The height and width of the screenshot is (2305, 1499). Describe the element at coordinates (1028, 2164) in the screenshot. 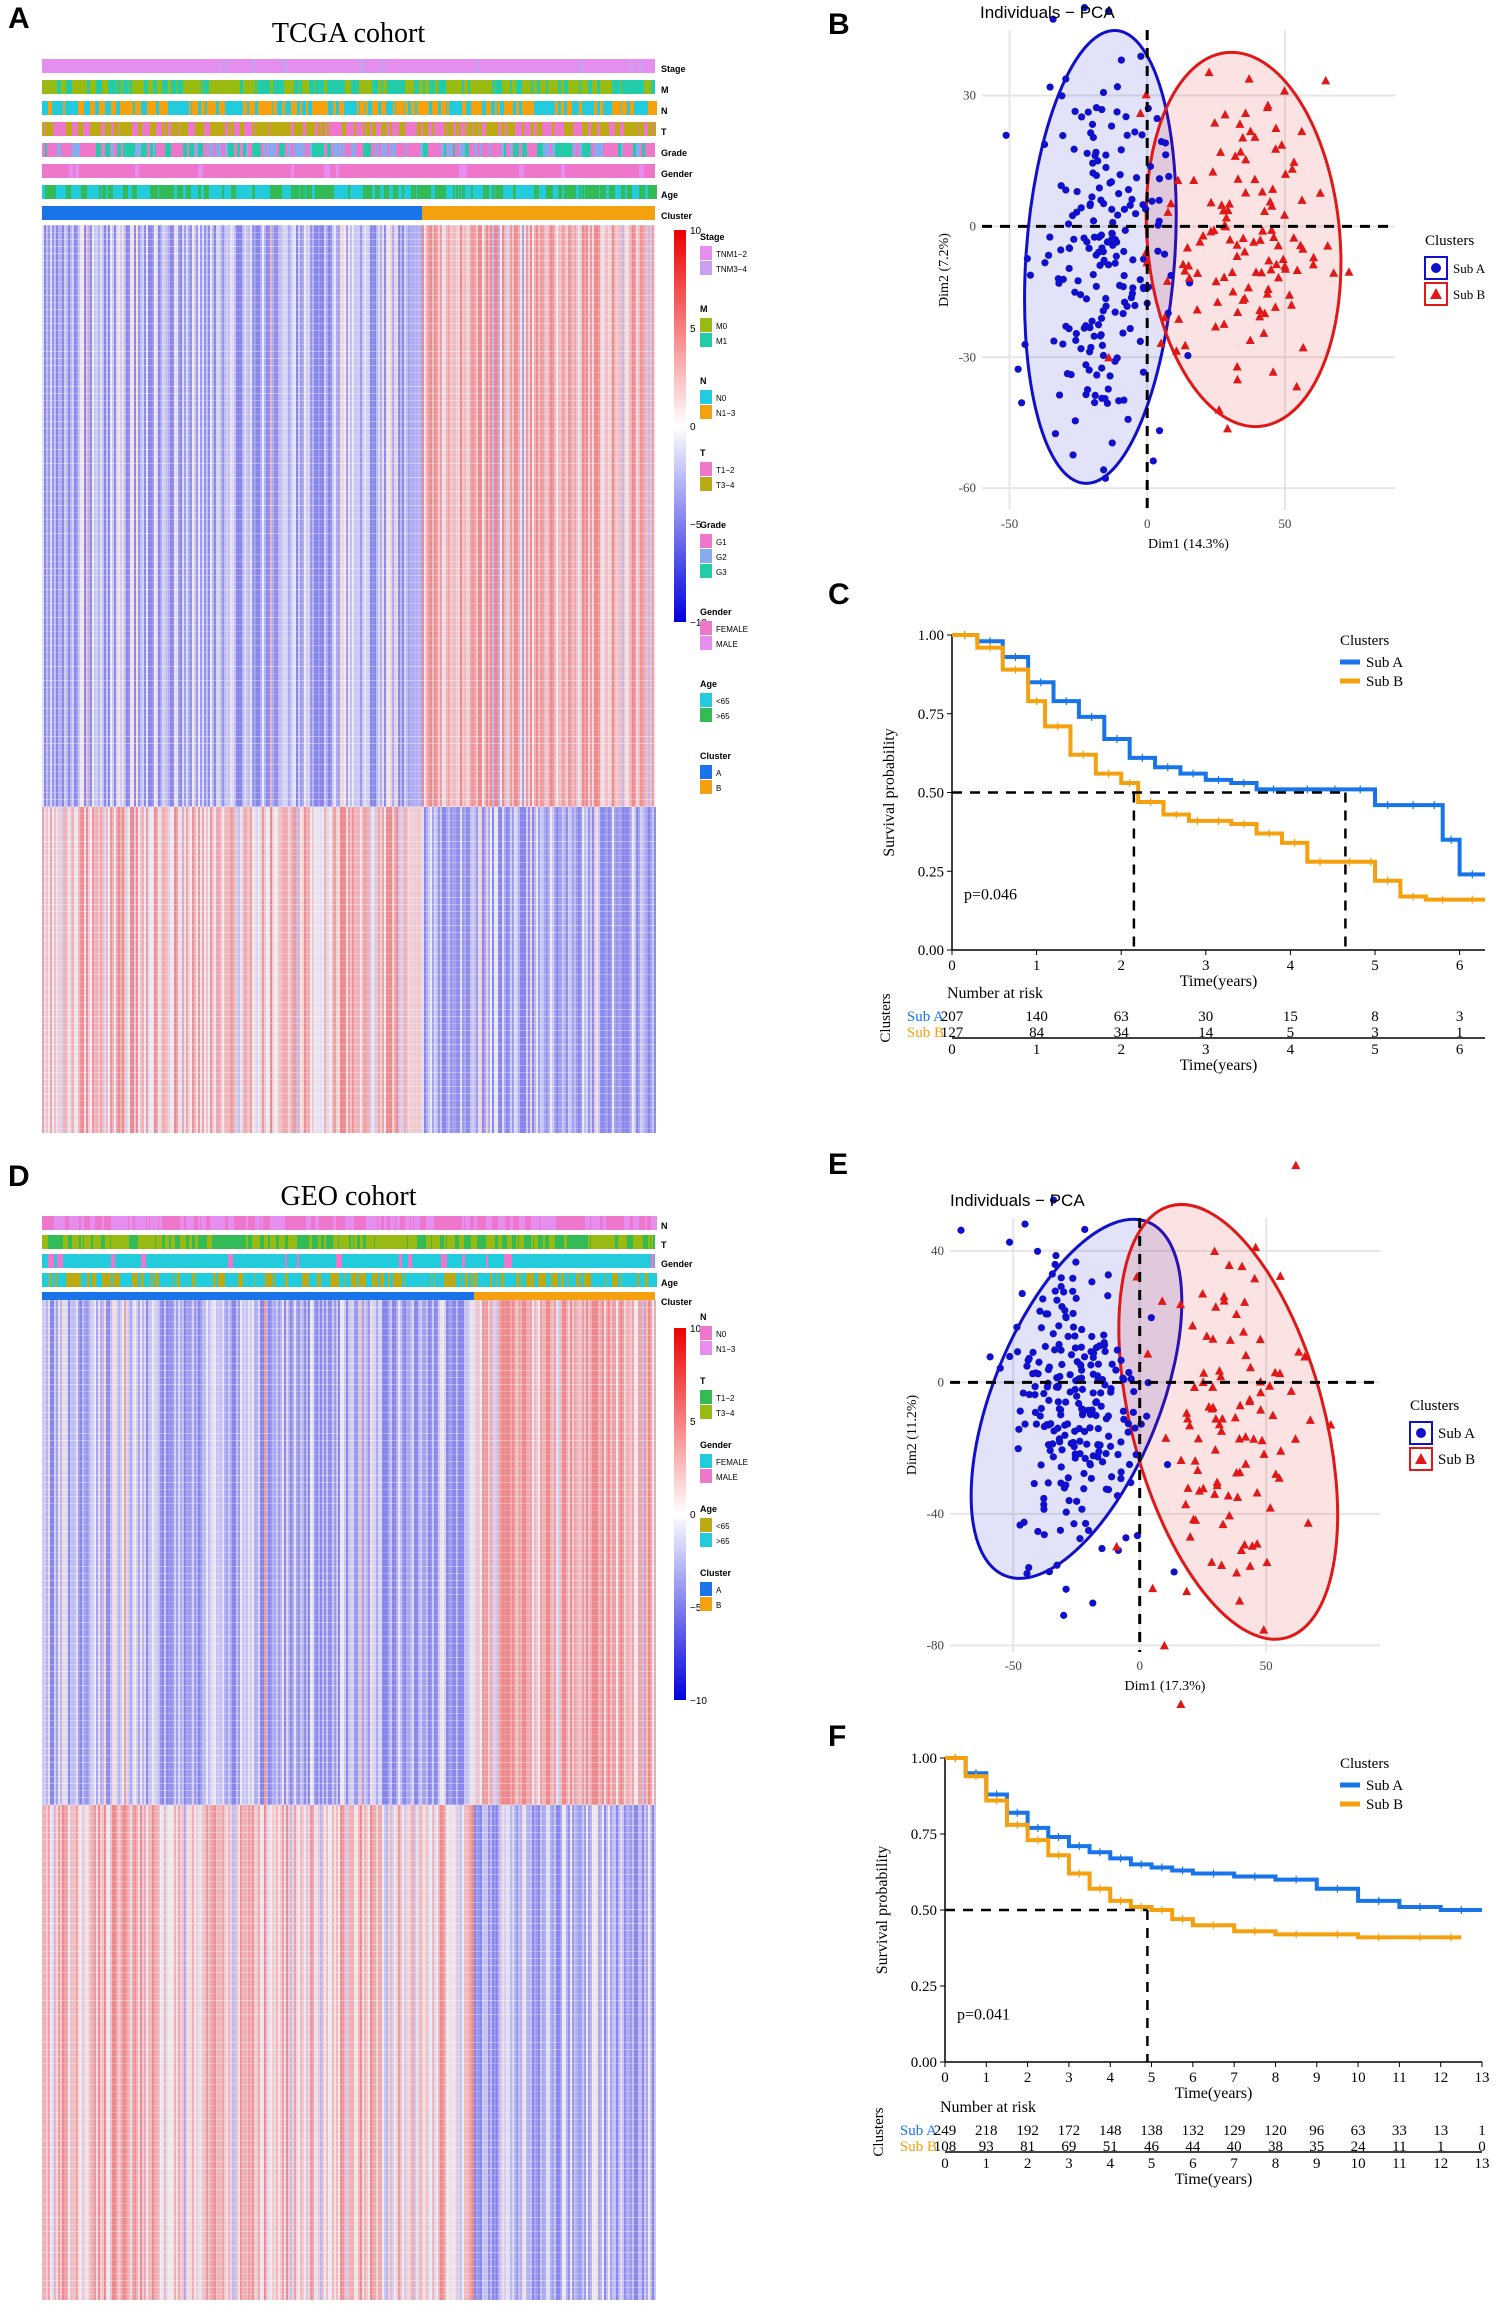

I see `risk-time: 2` at that location.